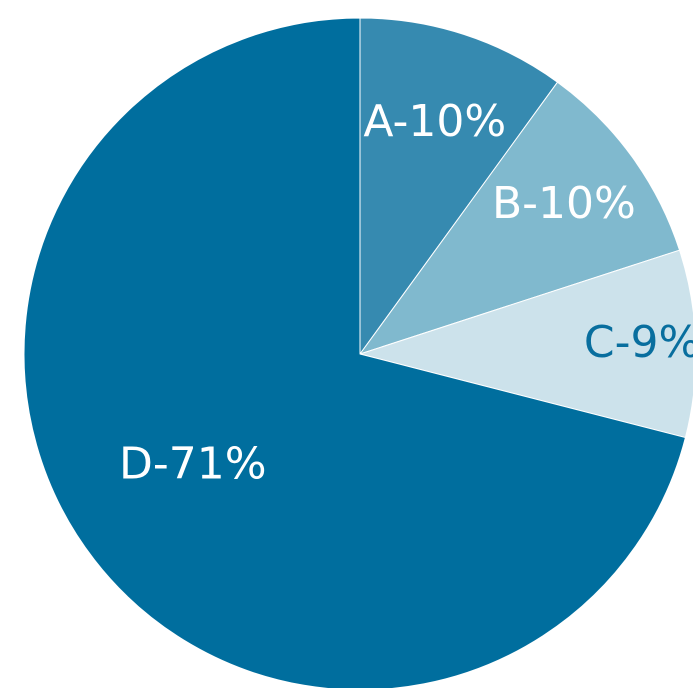  What do you see at coordinates (434, 121) in the screenshot?
I see `slice-label-a: A-10%` at bounding box center [434, 121].